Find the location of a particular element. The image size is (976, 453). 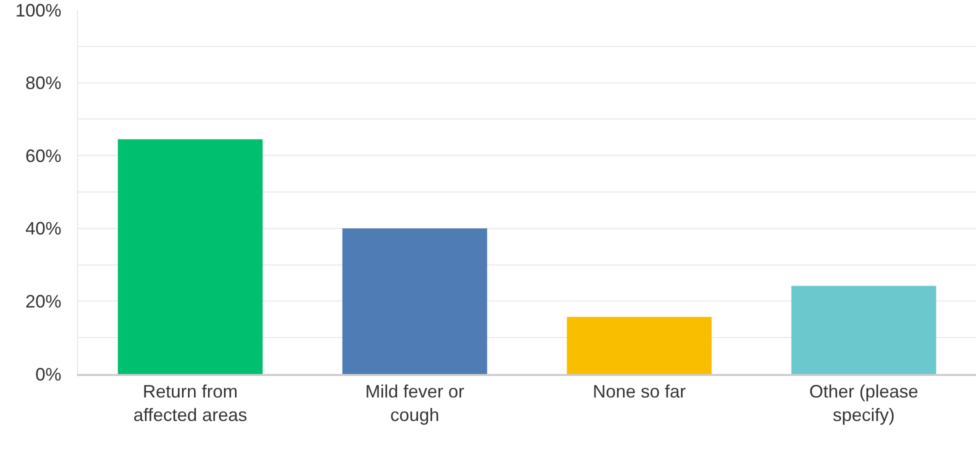

y-tick-label: 80% is located at coordinates (43, 83).